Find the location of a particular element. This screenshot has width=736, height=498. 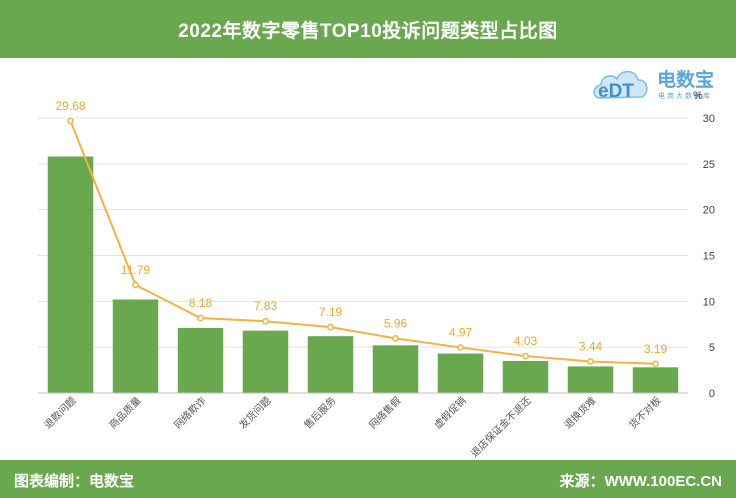

y-axis-unit: % is located at coordinates (698, 96).